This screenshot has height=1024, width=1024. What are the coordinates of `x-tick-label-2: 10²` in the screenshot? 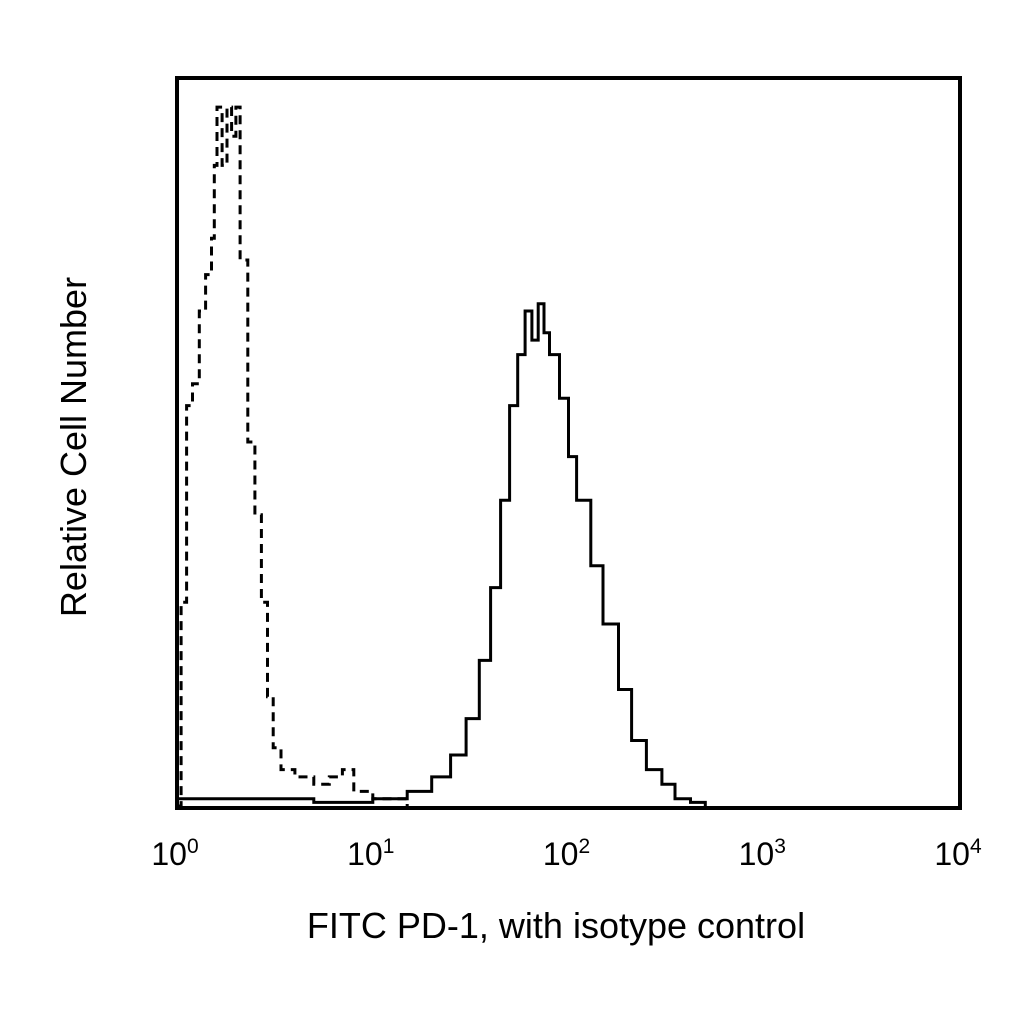 It's located at (566, 853).